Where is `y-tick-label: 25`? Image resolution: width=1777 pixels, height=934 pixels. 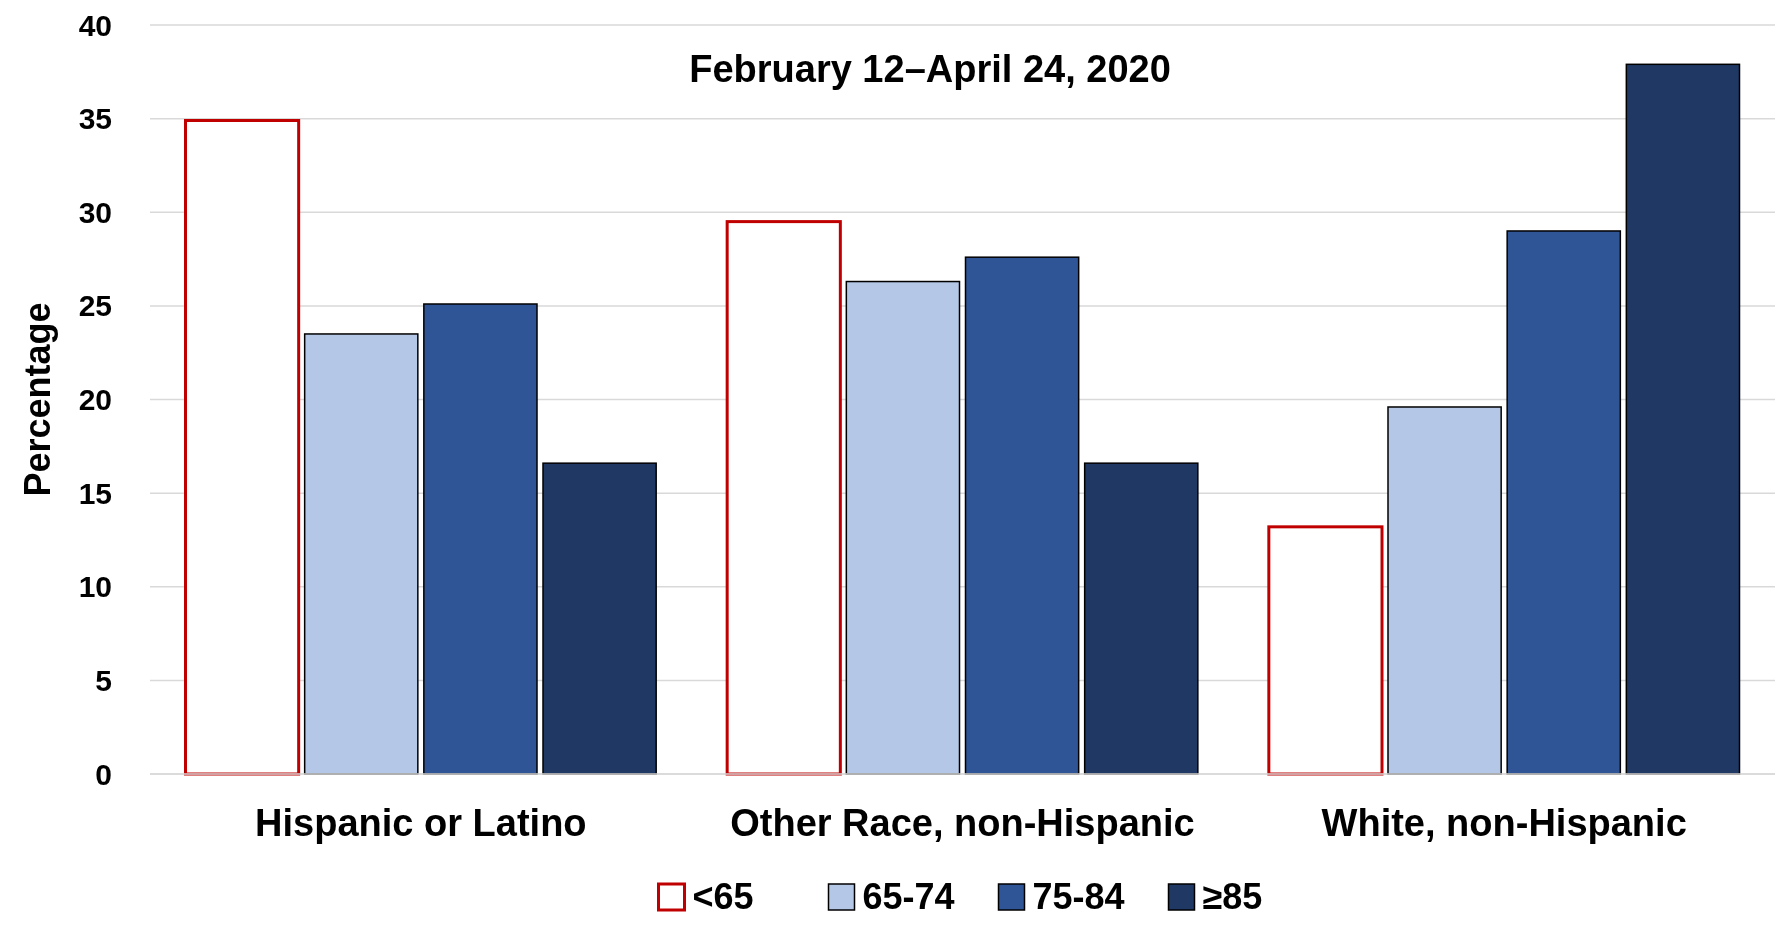
y-tick-label: 25 is located at coordinates (95, 306).